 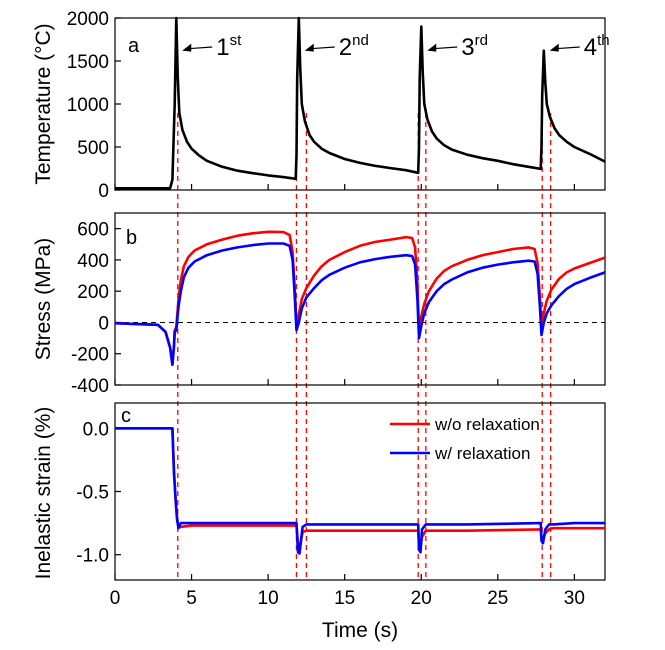 I want to click on y-tick-label: 200, so click(x=93, y=292).